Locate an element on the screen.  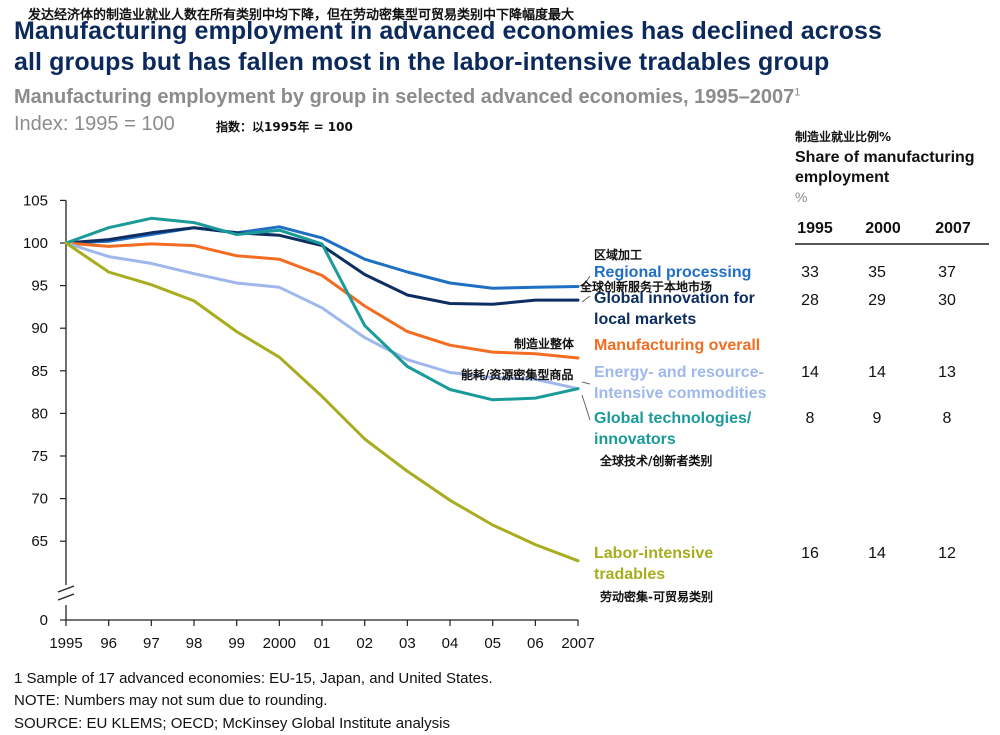
subtitle-footnote-mark: 1 is located at coordinates (797, 92).